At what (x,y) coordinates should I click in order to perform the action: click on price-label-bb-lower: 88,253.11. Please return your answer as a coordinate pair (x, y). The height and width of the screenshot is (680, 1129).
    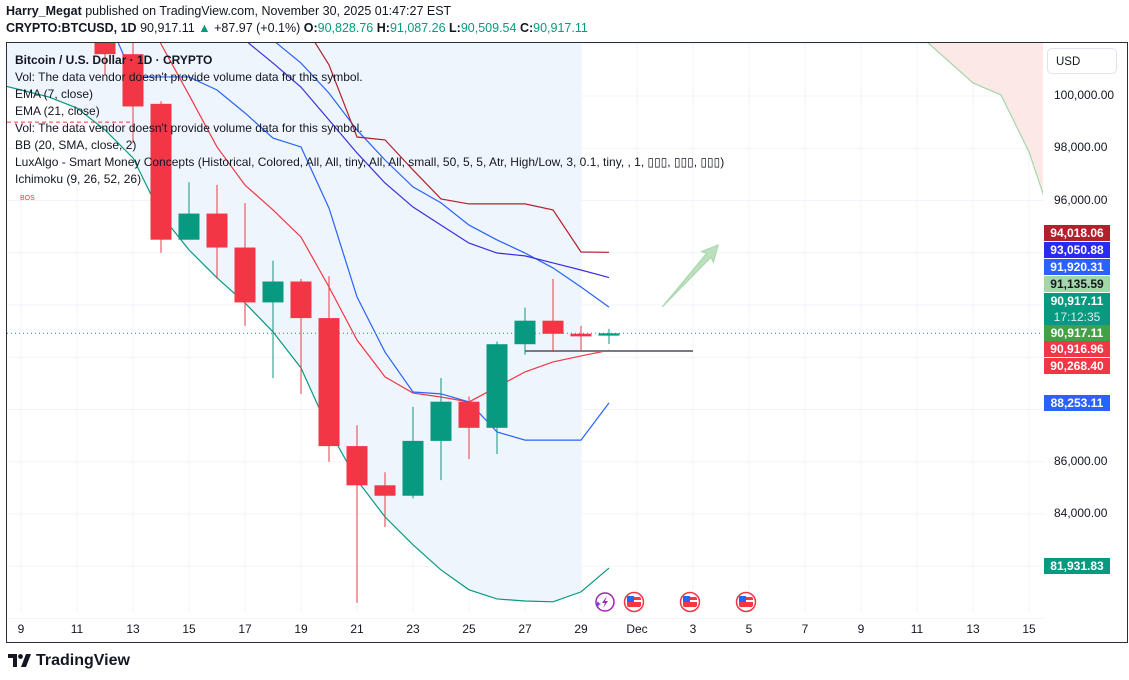
    Looking at the image, I should click on (1077, 403).